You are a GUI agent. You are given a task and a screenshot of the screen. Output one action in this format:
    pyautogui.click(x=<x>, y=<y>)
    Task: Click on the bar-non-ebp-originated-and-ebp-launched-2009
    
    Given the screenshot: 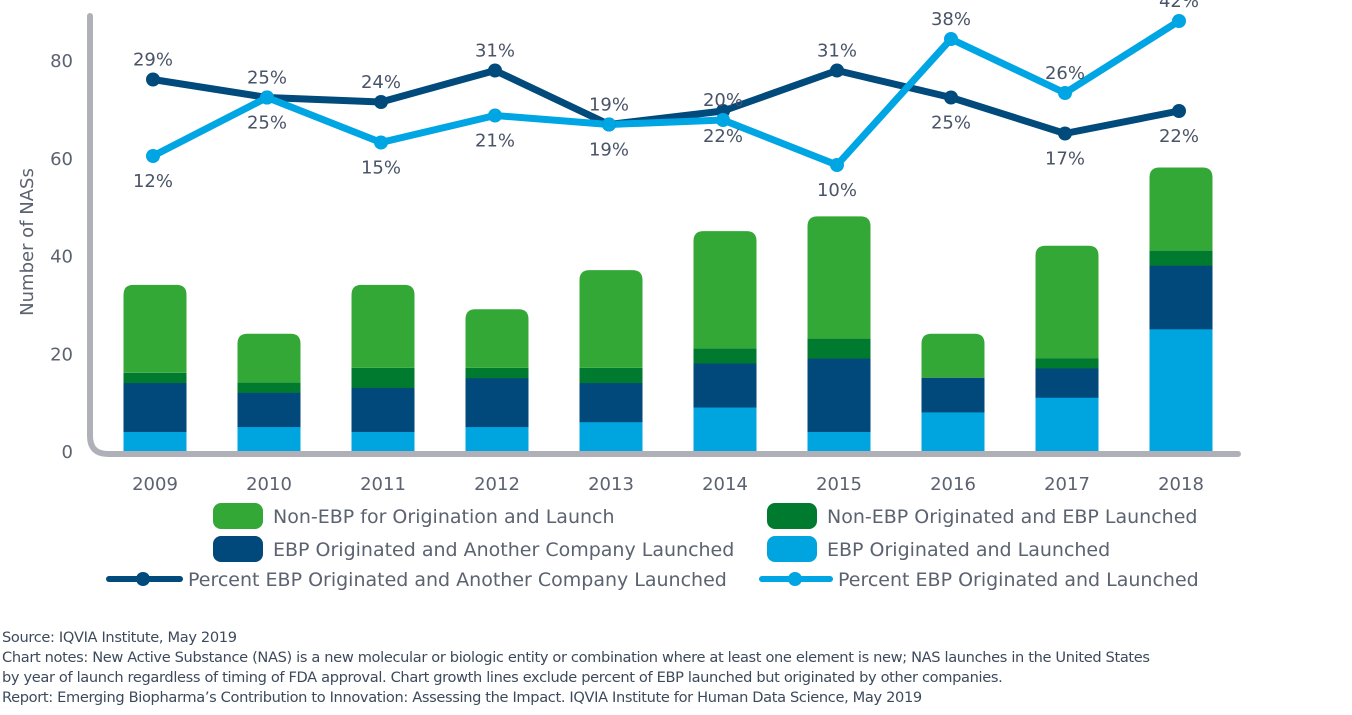 What is the action you would take?
    pyautogui.click(x=155, y=378)
    